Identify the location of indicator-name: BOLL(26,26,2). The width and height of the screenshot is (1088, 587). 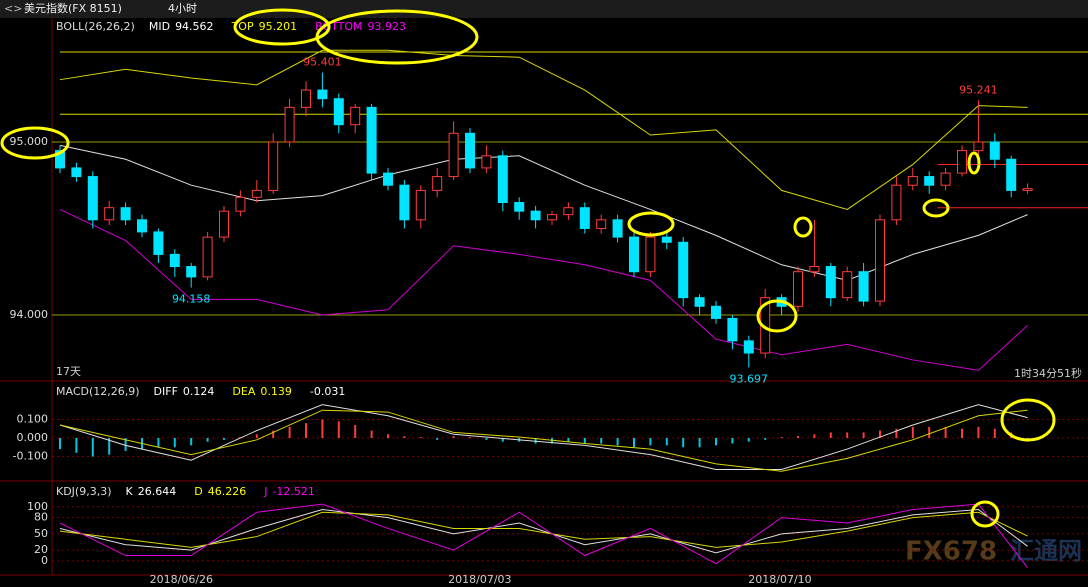
(95, 26).